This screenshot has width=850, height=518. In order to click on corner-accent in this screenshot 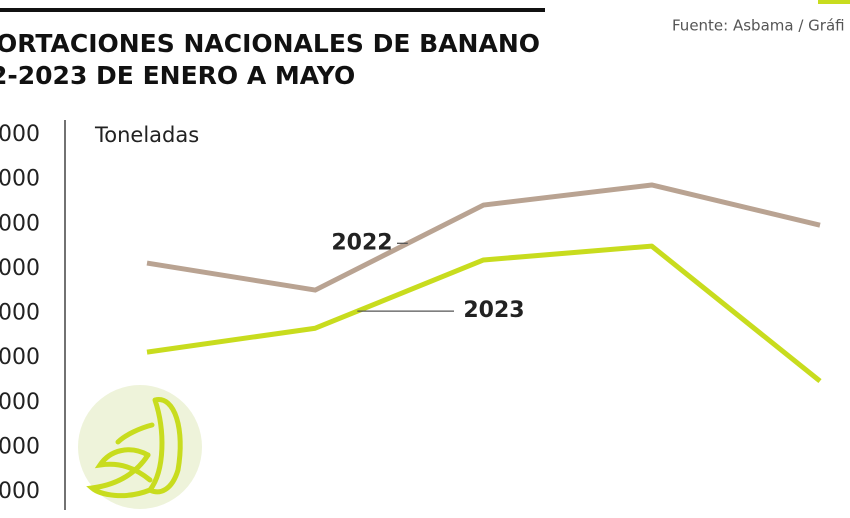, I will do `click(834, 2)`.